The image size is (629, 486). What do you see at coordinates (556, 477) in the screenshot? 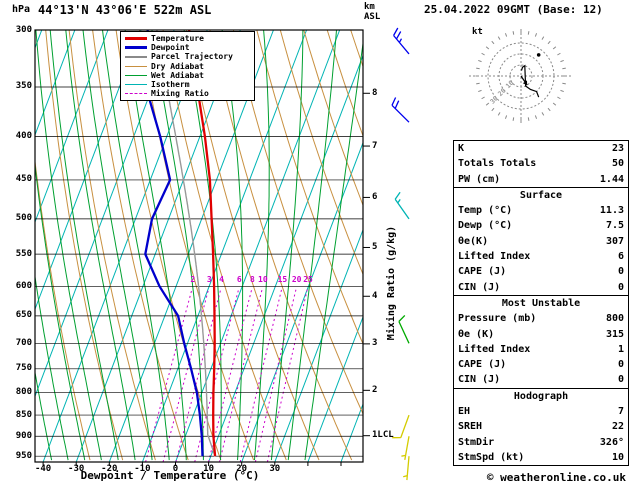
I see `copyright-label: © weatheronline.co.uk` at bounding box center [556, 477].